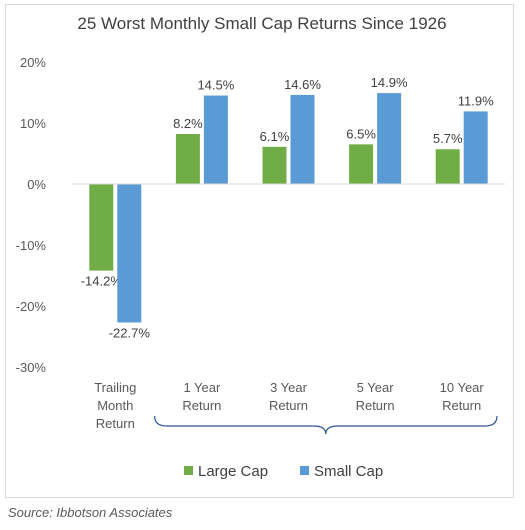 This screenshot has height=530, width=525. What do you see at coordinates (31, 245) in the screenshot?
I see `y-tick-label: -10%` at bounding box center [31, 245].